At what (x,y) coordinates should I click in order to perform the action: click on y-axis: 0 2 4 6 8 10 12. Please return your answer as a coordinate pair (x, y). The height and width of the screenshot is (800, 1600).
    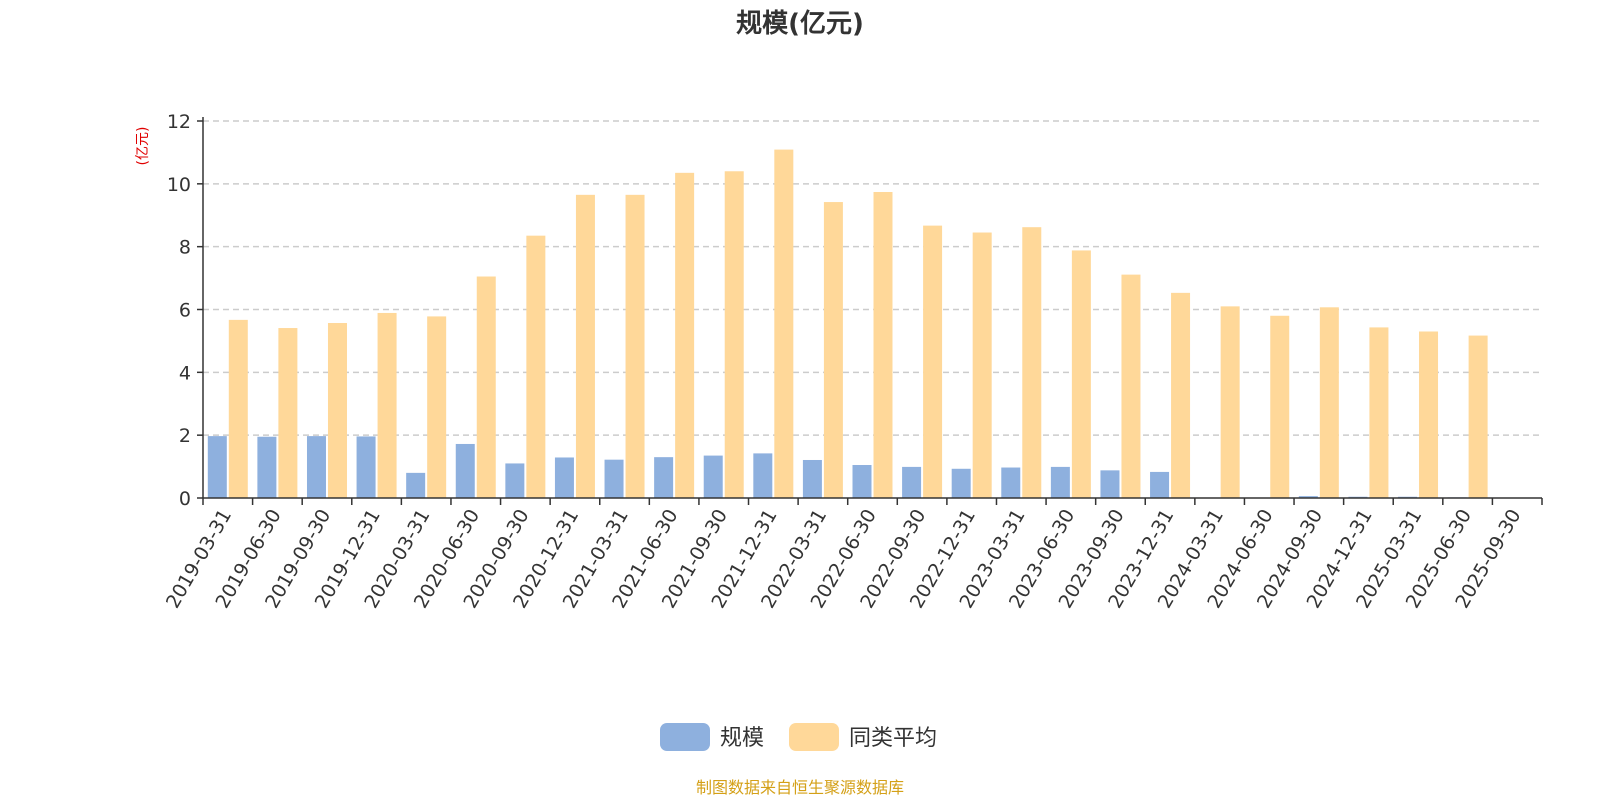
    Looking at the image, I should click on (185, 310).